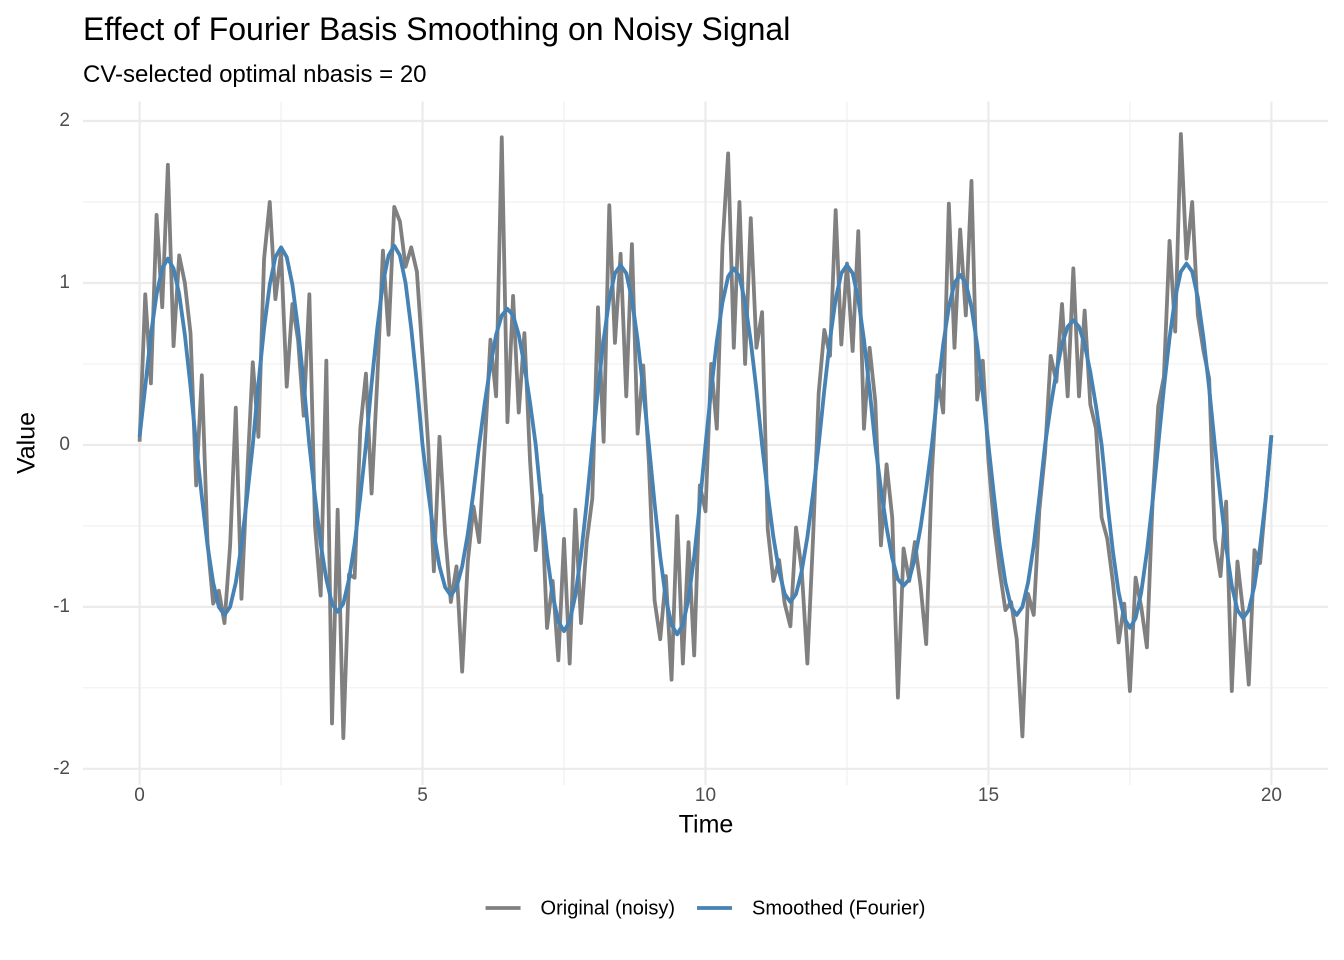 The image size is (1344, 960). What do you see at coordinates (61, 606) in the screenshot?
I see `y-tick-label: -1` at bounding box center [61, 606].